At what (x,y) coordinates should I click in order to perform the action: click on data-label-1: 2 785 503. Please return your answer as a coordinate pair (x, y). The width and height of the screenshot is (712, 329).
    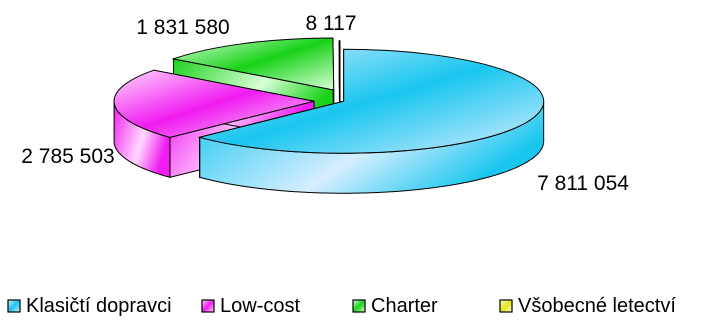
    Looking at the image, I should click on (67, 156).